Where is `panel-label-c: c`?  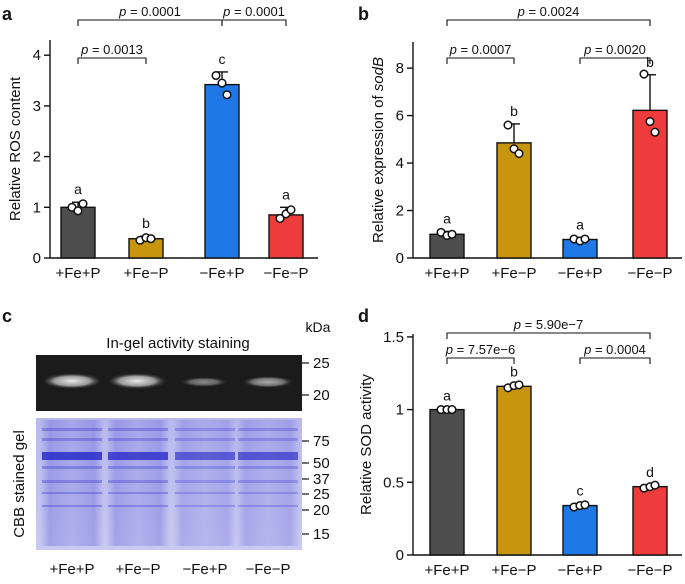 panel-label-c: c is located at coordinates (7, 316).